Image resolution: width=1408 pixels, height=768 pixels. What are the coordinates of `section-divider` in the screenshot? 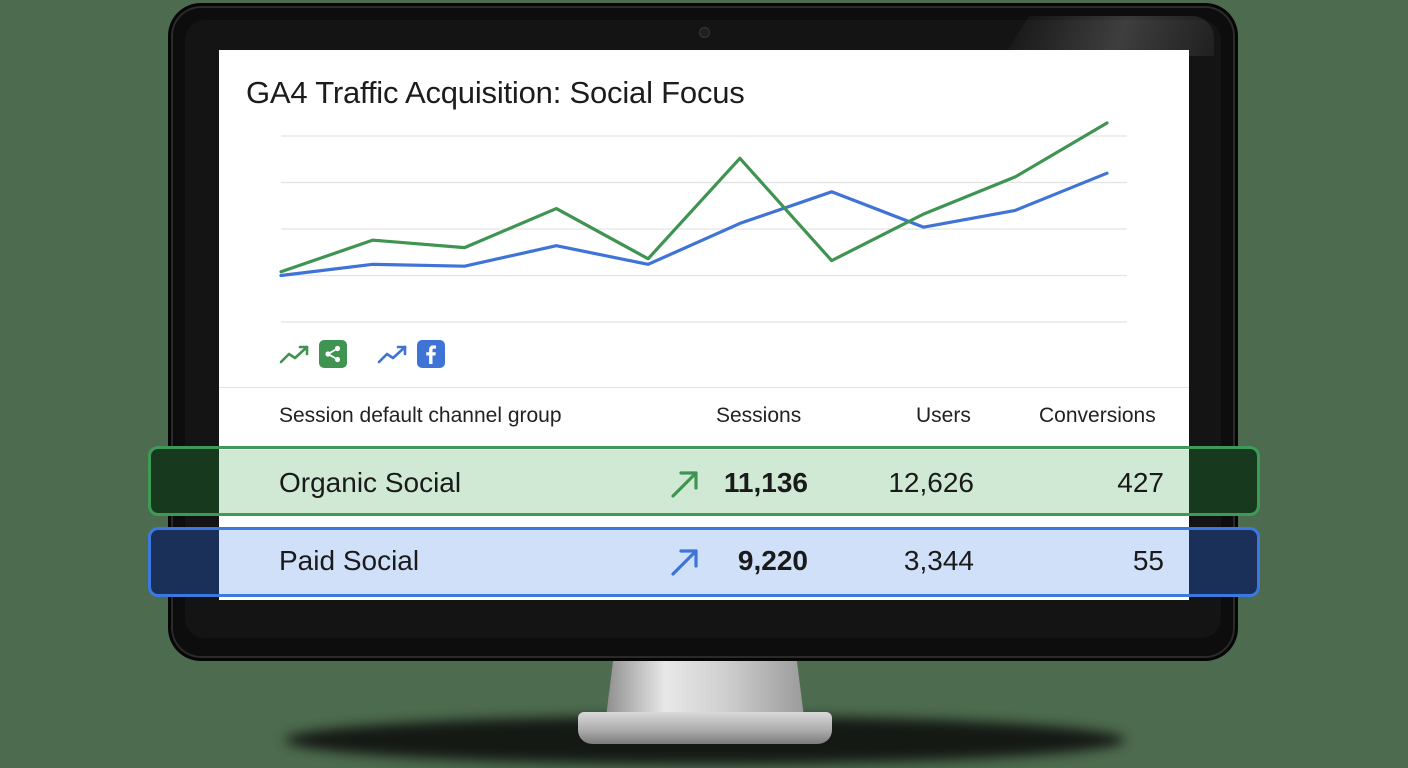 It's located at (704, 387).